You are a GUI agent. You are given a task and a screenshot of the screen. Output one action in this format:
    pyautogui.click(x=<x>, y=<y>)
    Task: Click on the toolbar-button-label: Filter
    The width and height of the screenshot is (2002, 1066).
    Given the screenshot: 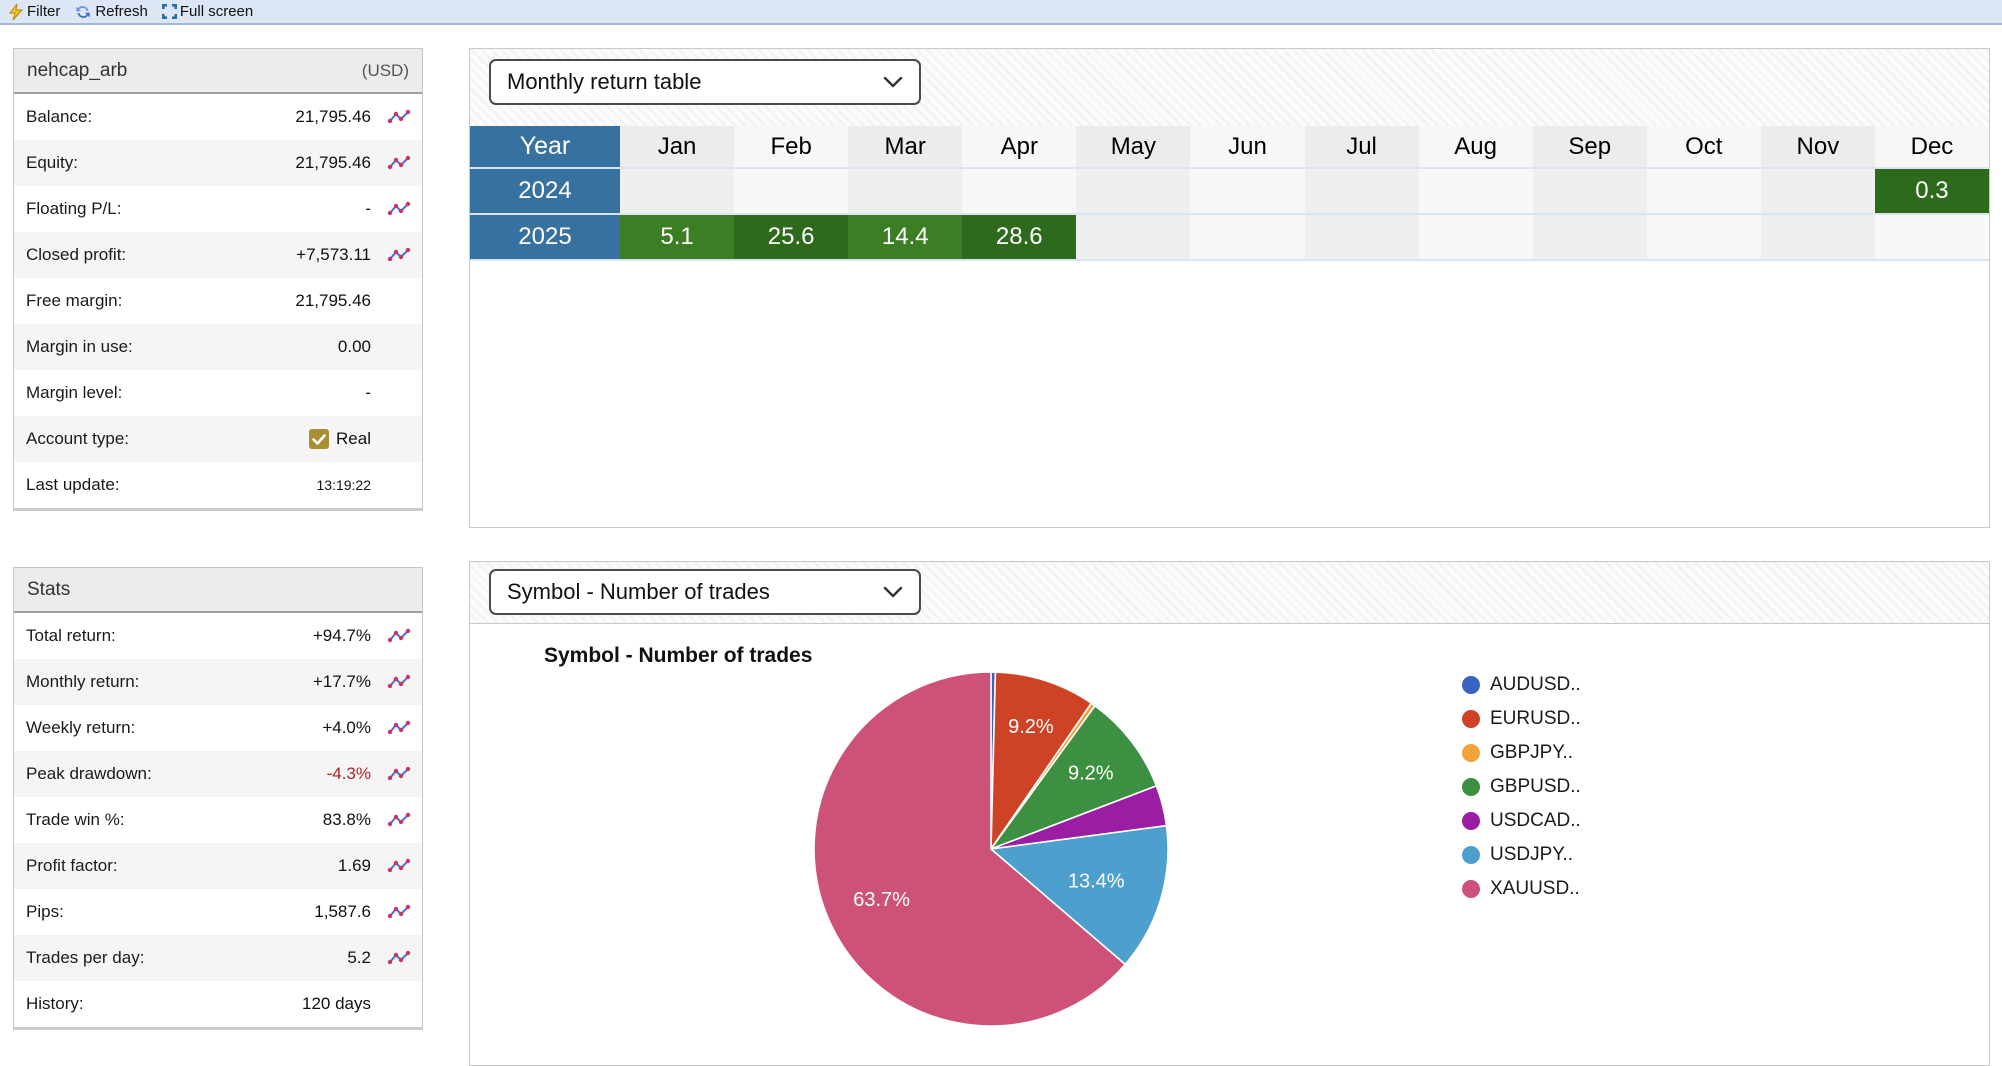 What is the action you would take?
    pyautogui.click(x=44, y=11)
    